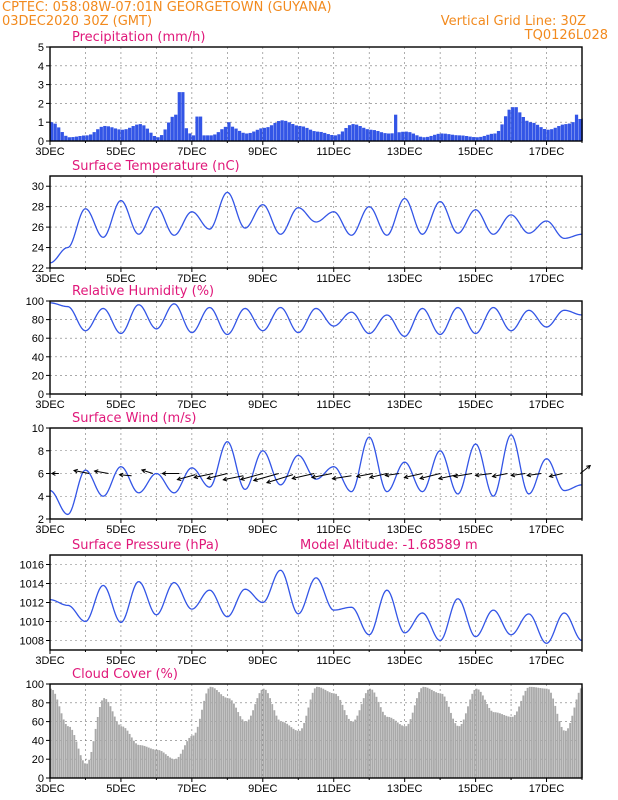 This screenshot has height=800, width=618. What do you see at coordinates (49, 789) in the screenshot?
I see `cloud-xtick-label: 3DEC` at bounding box center [49, 789].